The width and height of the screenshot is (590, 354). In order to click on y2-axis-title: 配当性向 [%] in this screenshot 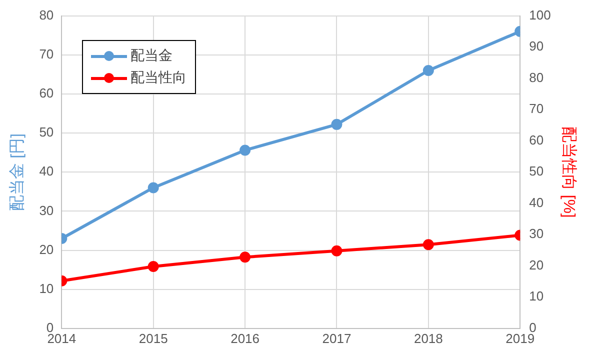, I will do `click(569, 172)`.